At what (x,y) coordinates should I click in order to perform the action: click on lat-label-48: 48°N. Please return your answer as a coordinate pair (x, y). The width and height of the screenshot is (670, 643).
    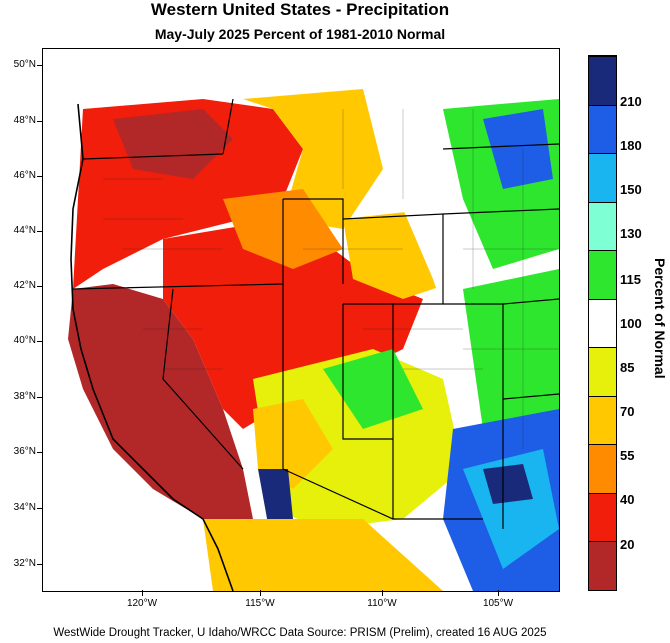
    Looking at the image, I should click on (24, 120).